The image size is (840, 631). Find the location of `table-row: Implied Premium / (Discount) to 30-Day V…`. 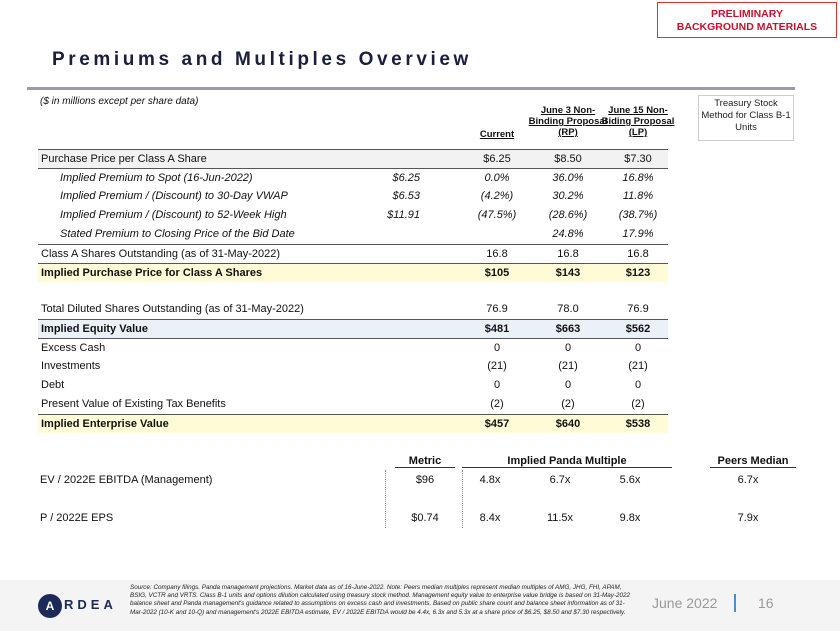

table-row: Implied Premium / (Discount) to 30-Day V… is located at coordinates (353, 196).